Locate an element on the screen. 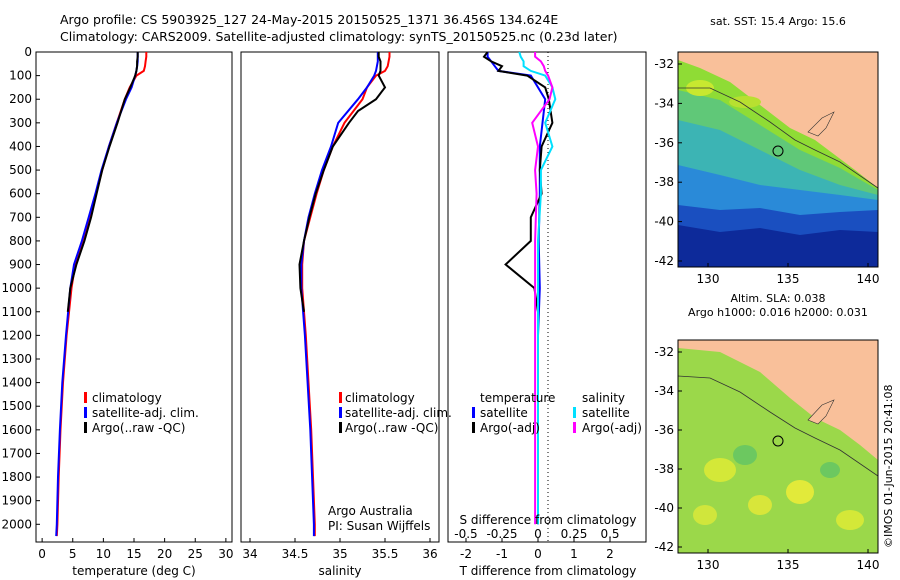 The width and height of the screenshot is (900, 580). depth-tick-label: 900 is located at coordinates (20, 265).